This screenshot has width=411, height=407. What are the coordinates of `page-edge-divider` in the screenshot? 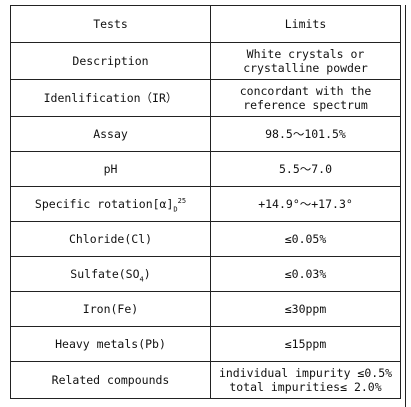 It's located at (405, 206).